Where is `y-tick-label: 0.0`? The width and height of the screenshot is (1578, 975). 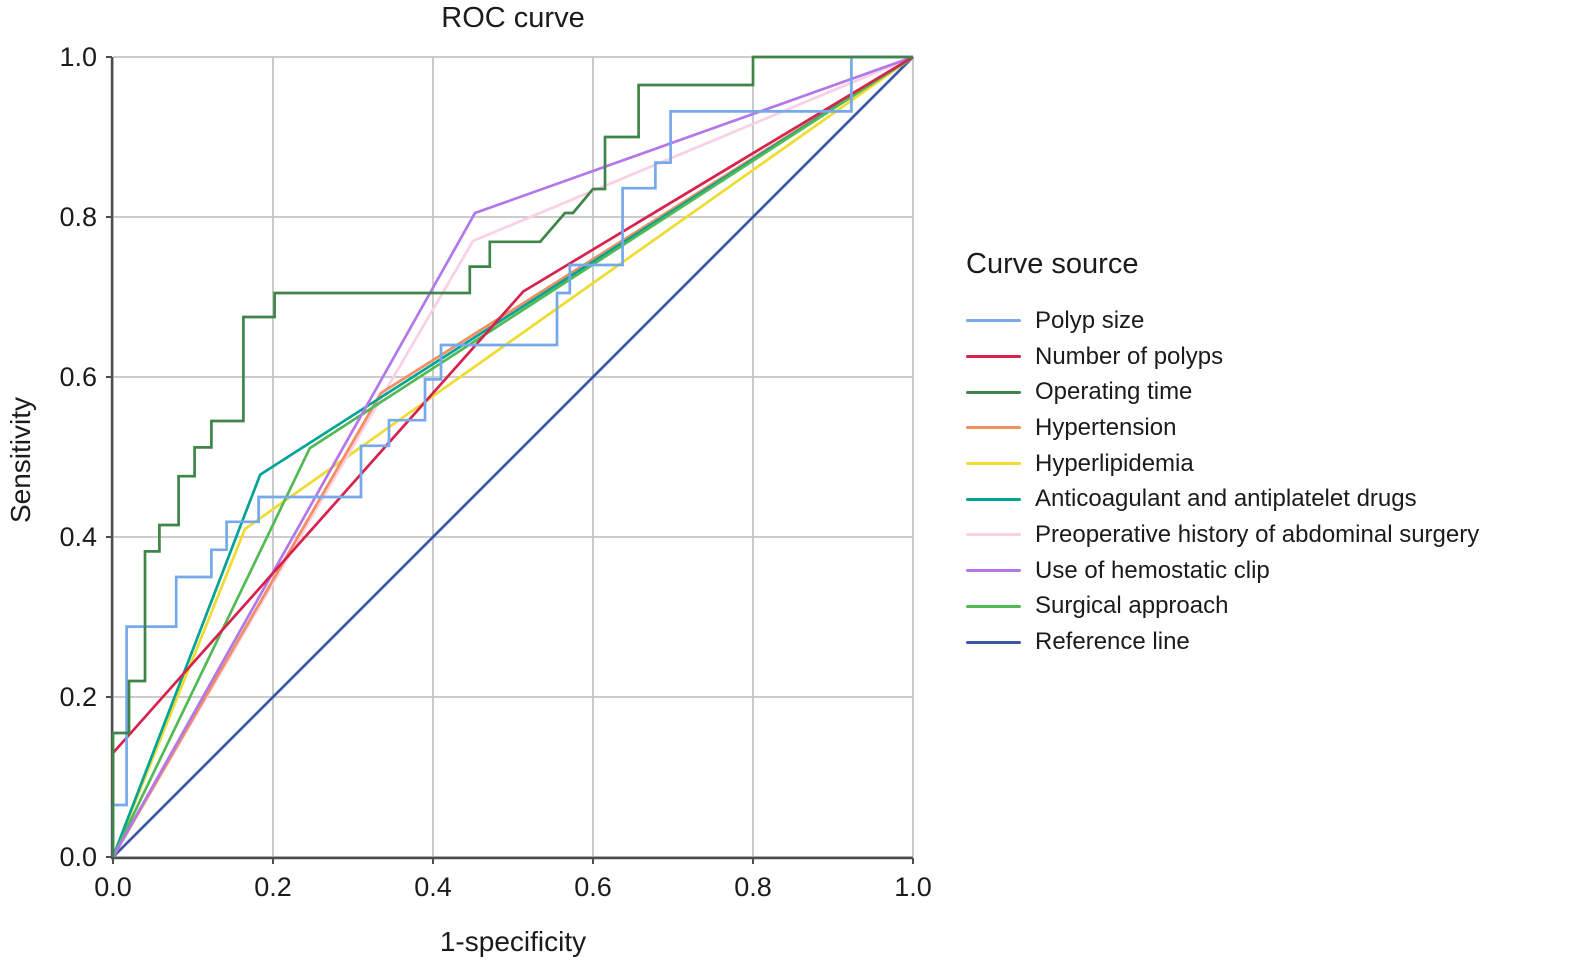 y-tick-label: 0.0 is located at coordinates (78, 857).